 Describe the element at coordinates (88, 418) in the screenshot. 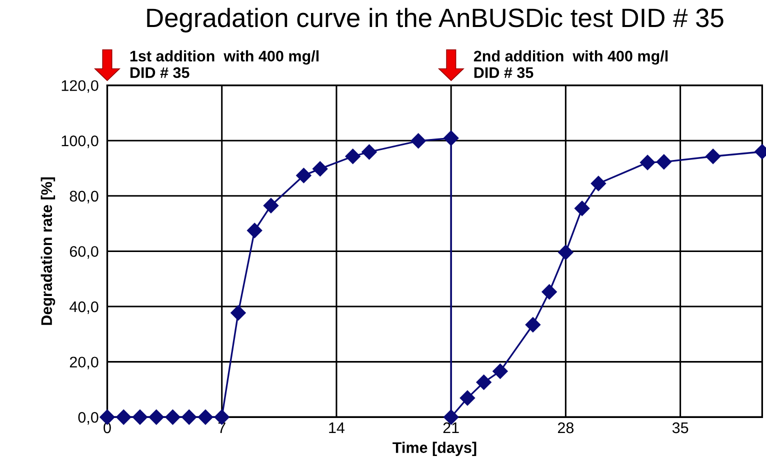

I see `y-tick-label: 0,0` at that location.